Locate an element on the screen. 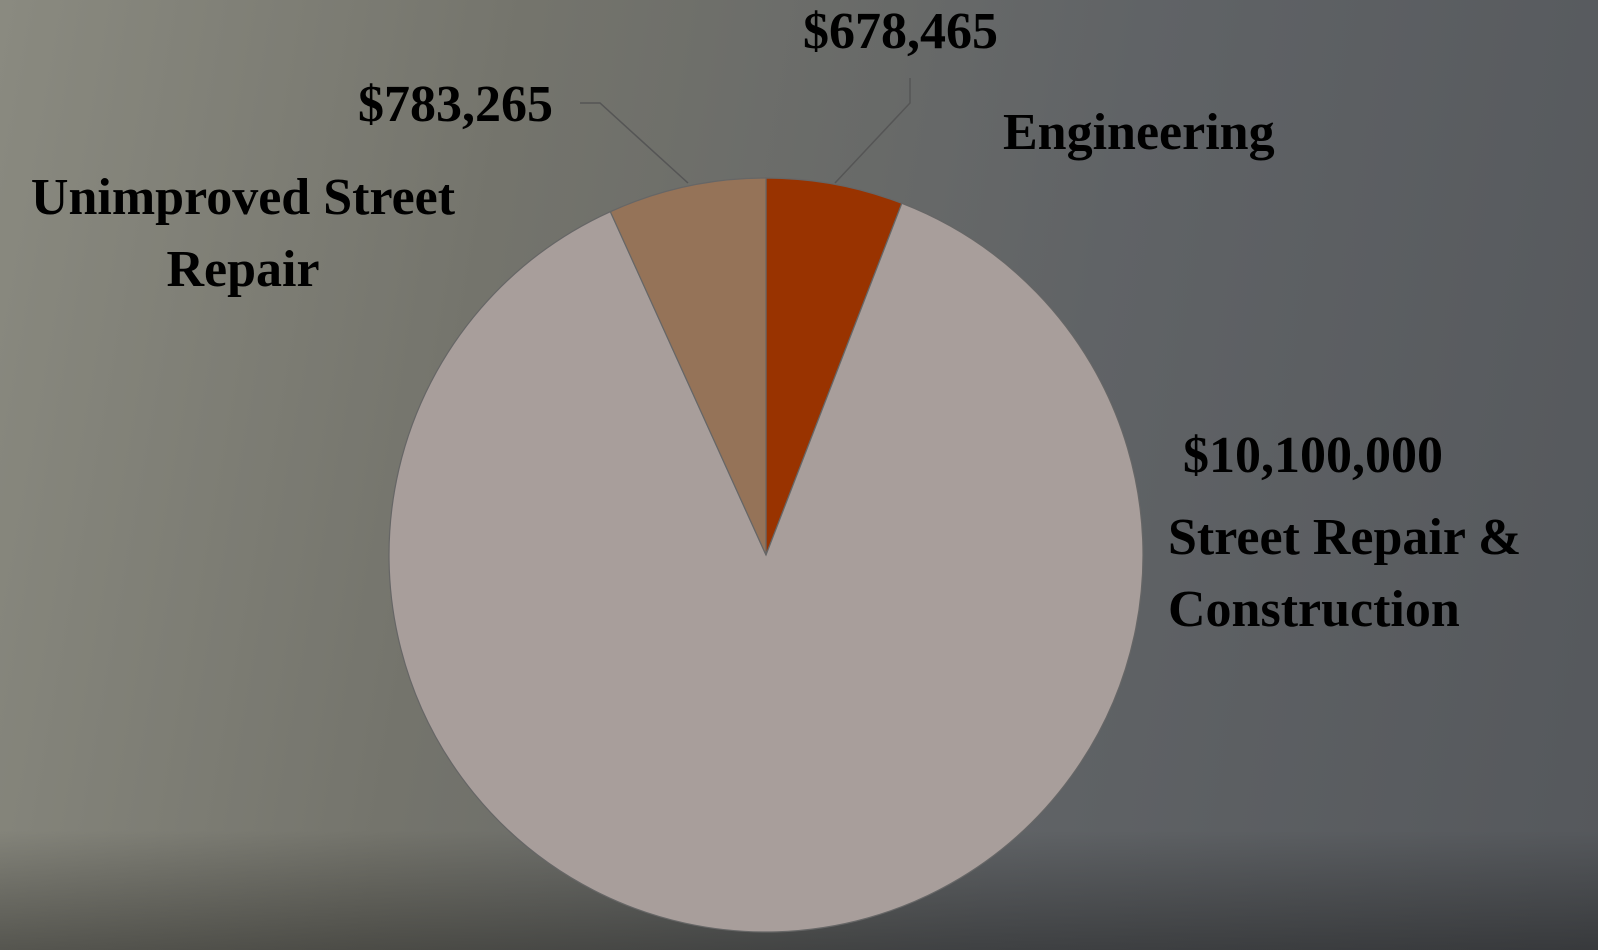 The image size is (1598, 950). value-label: $783,265 is located at coordinates (455, 104).